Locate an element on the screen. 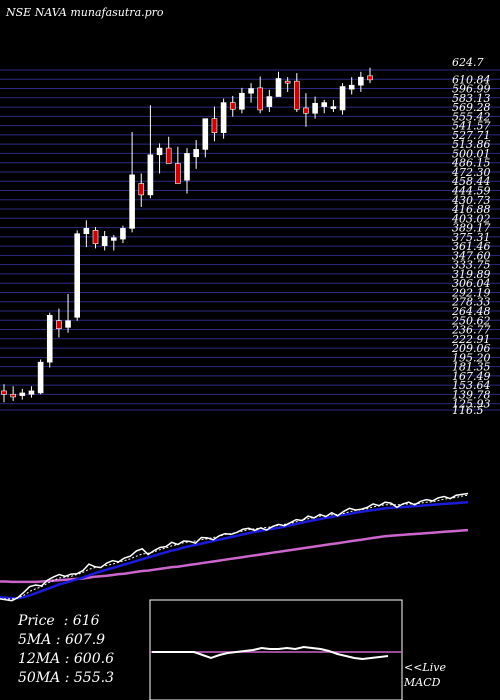 The width and height of the screenshot is (500, 700). macd-panel is located at coordinates (276, 649).